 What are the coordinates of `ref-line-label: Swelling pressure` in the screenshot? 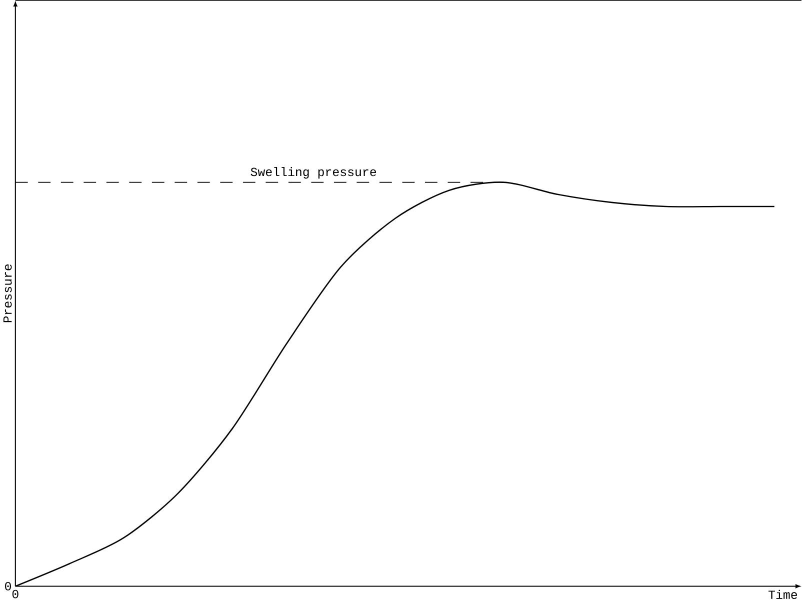 It's located at (313, 172).